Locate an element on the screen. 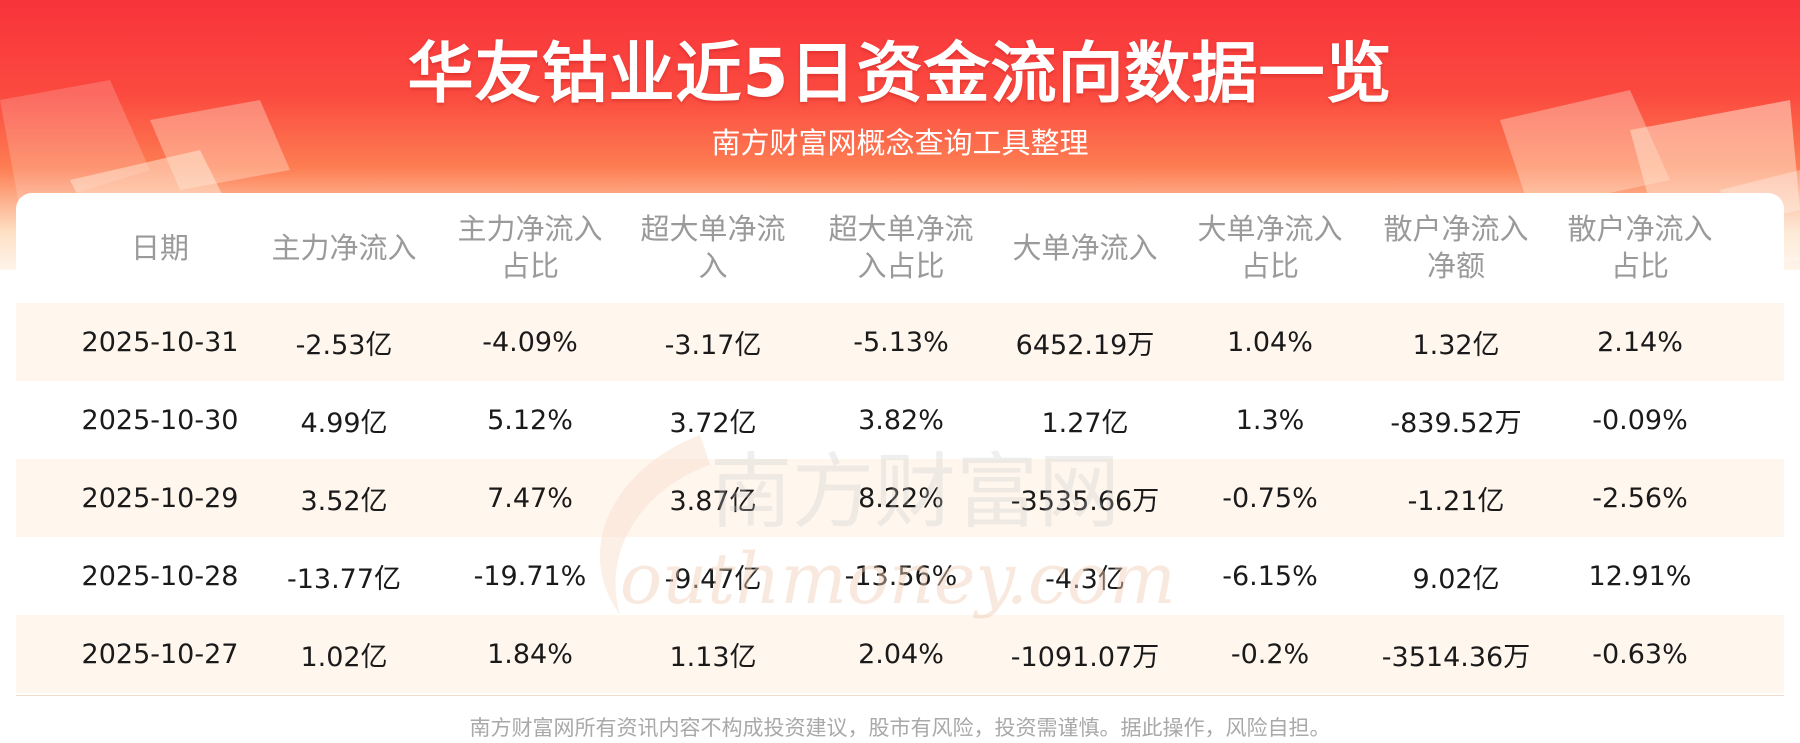  column-header-retail-net-inflow: 散户净流入 净额 is located at coordinates (1456, 248).